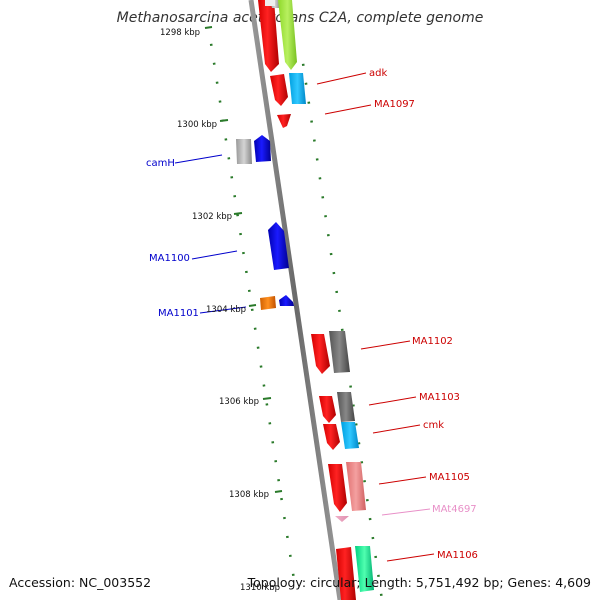 The height and width of the screenshot is (600, 600). I want to click on gene-red-cmk, so click(331, 437).